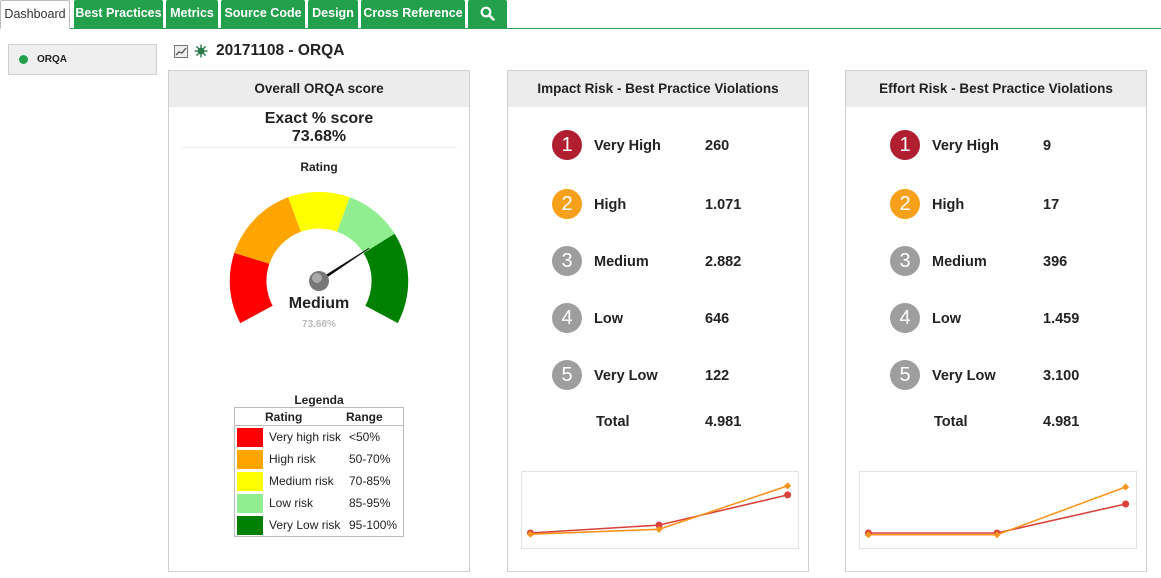  I want to click on risk-value: 122, so click(717, 376).